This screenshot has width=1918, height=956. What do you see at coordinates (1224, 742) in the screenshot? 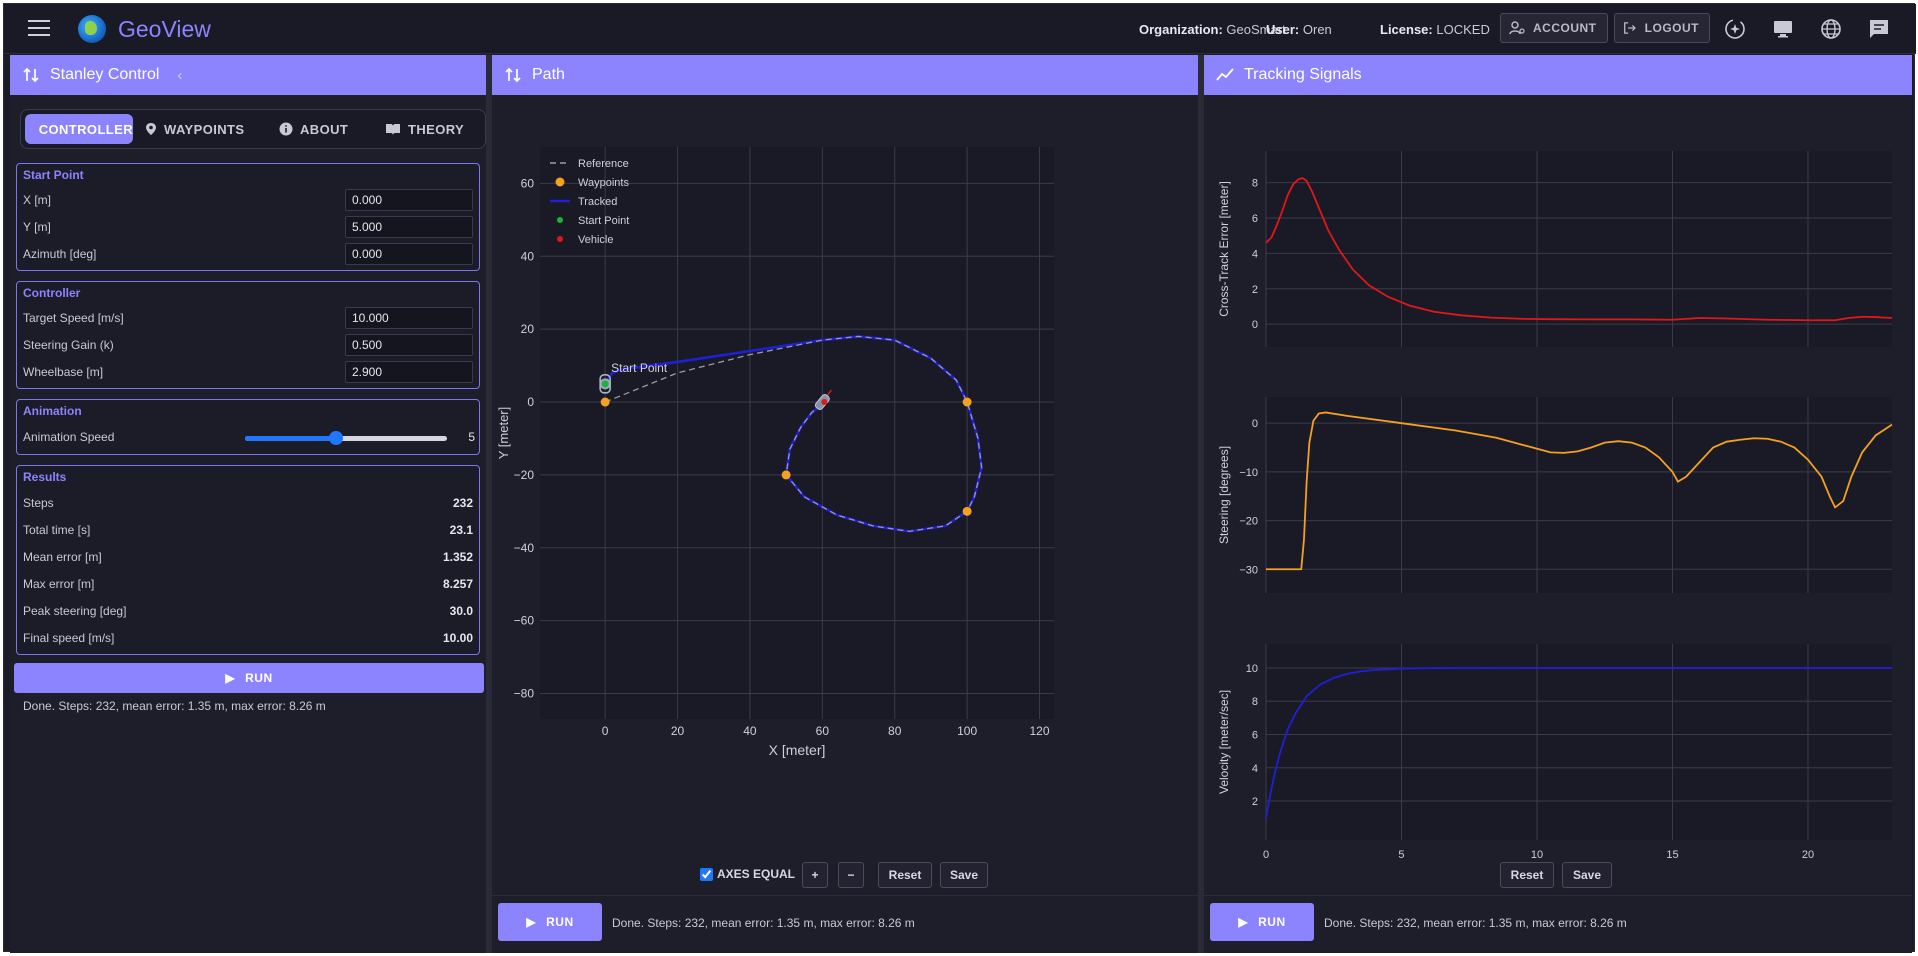
I see `signal-y-axis-label: Velocity [meter/sec]` at bounding box center [1224, 742].